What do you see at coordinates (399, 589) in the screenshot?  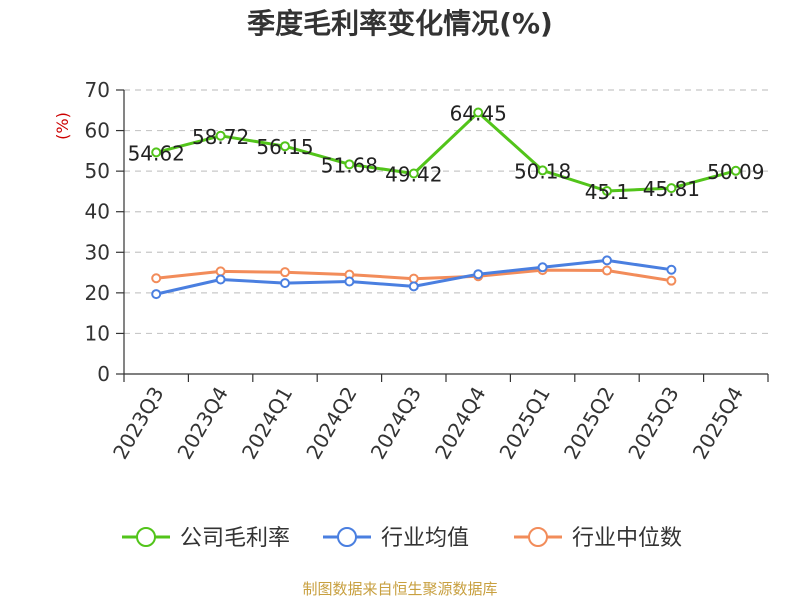 I see `source-note: 制图数据来自恒生聚源数据库` at bounding box center [399, 589].